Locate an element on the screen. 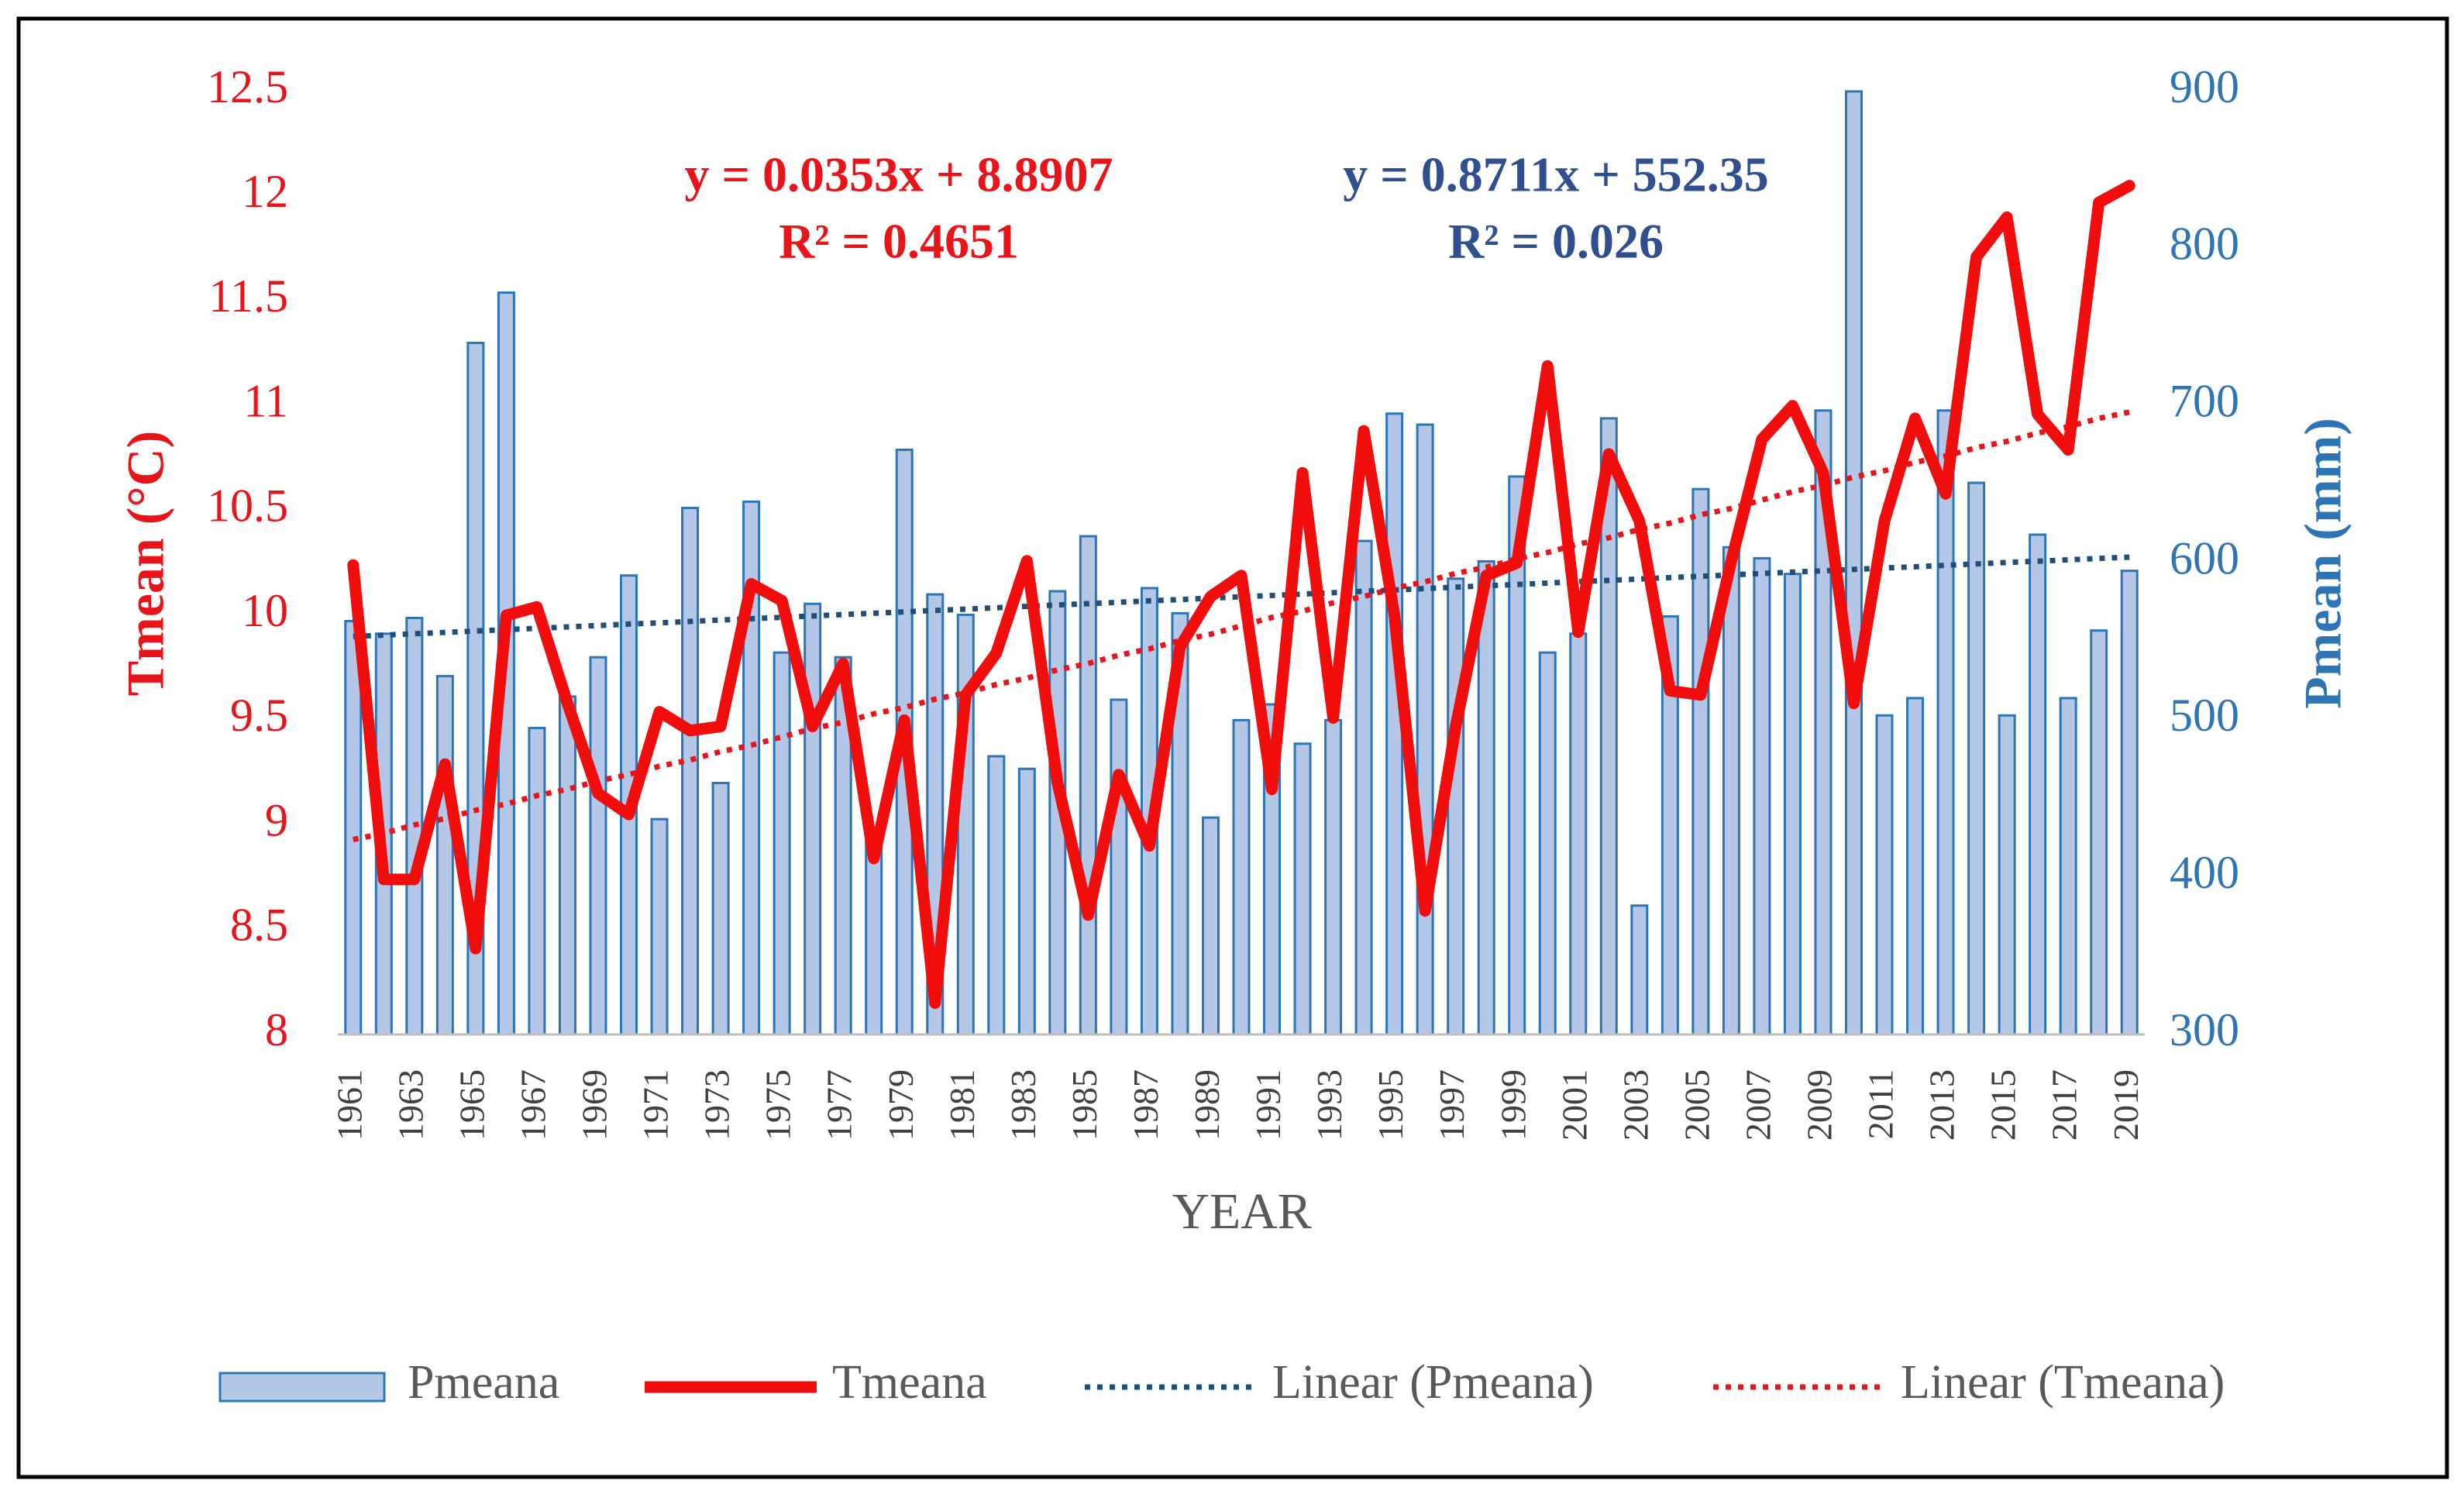  y2-axis-title: Pmean (mm) is located at coordinates (2323, 563).